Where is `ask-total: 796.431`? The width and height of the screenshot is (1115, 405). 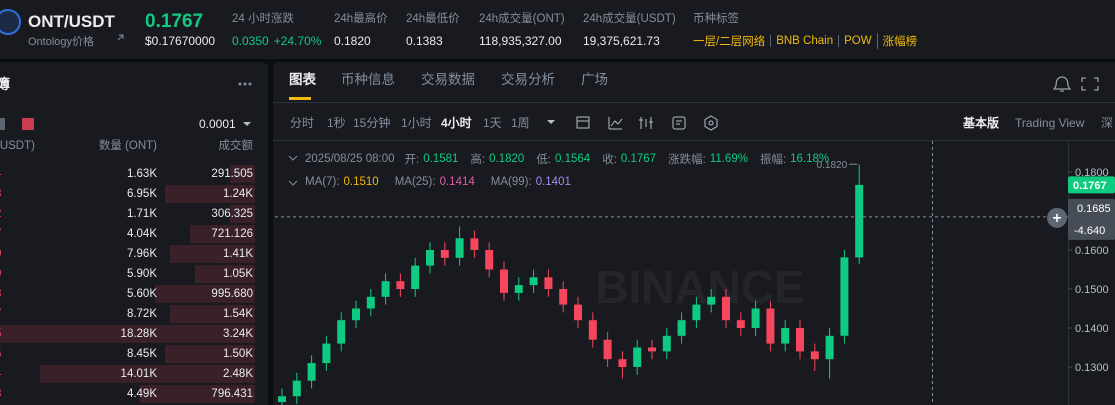
ask-total: 796.431 is located at coordinates (232, 394).